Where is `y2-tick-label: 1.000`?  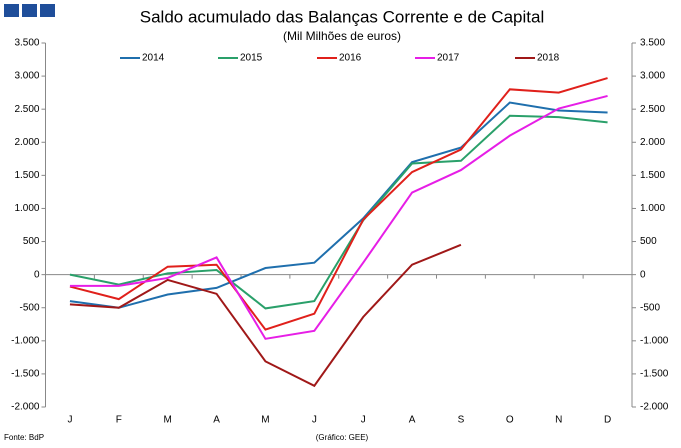
y2-tick-label: 1.000 is located at coordinates (652, 208).